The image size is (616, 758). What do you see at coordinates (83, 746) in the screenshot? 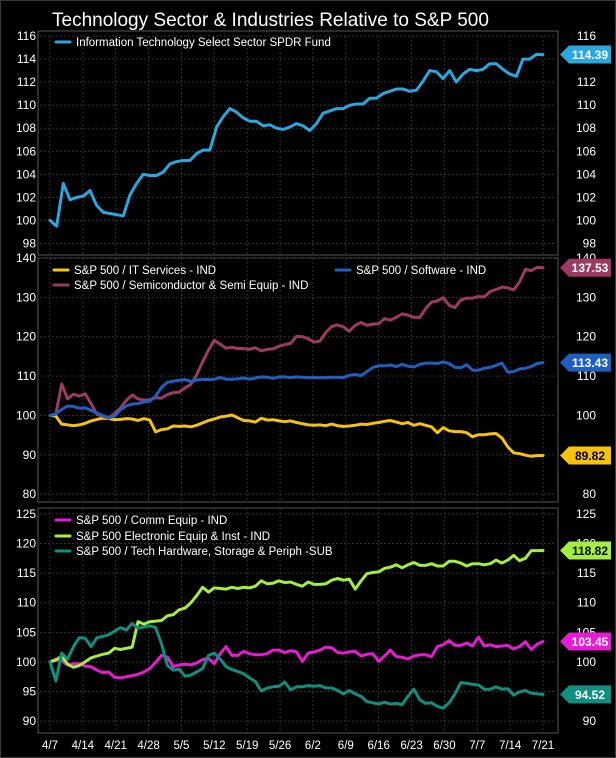
I see `x-tick-label: 4/14` at bounding box center [83, 746].